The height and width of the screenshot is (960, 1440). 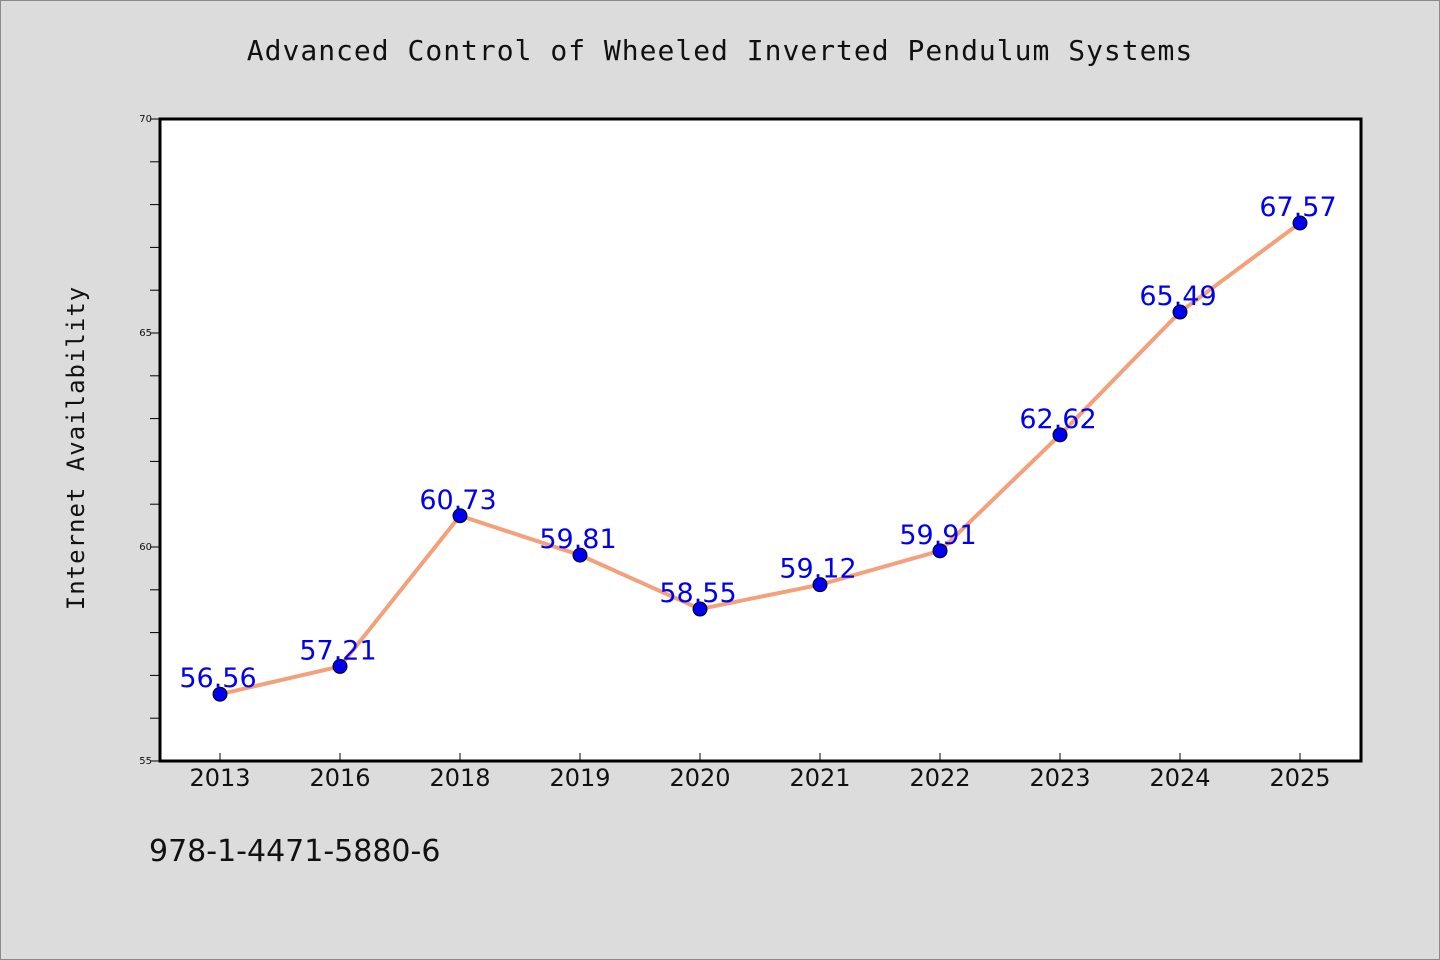 What do you see at coordinates (145, 547) in the screenshot?
I see `y-tick-label: 60` at bounding box center [145, 547].